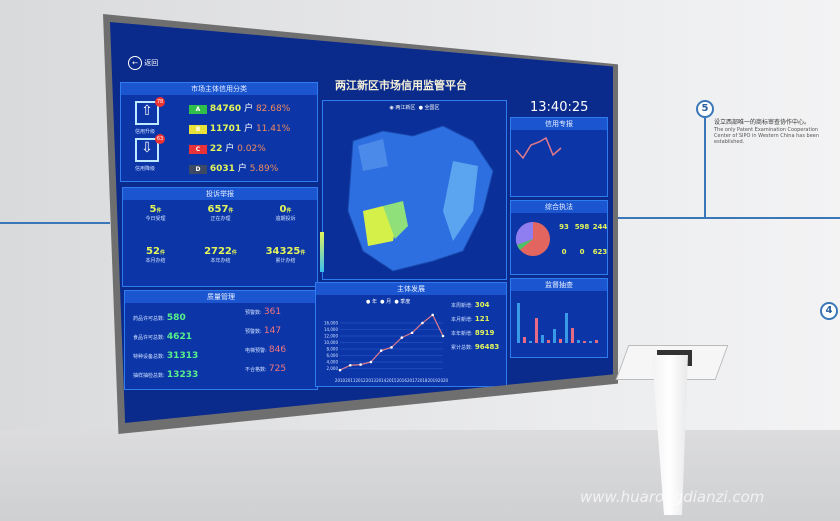  What do you see at coordinates (402, 380) in the screenshot?
I see `x-tick-label: 2016` at bounding box center [402, 380].